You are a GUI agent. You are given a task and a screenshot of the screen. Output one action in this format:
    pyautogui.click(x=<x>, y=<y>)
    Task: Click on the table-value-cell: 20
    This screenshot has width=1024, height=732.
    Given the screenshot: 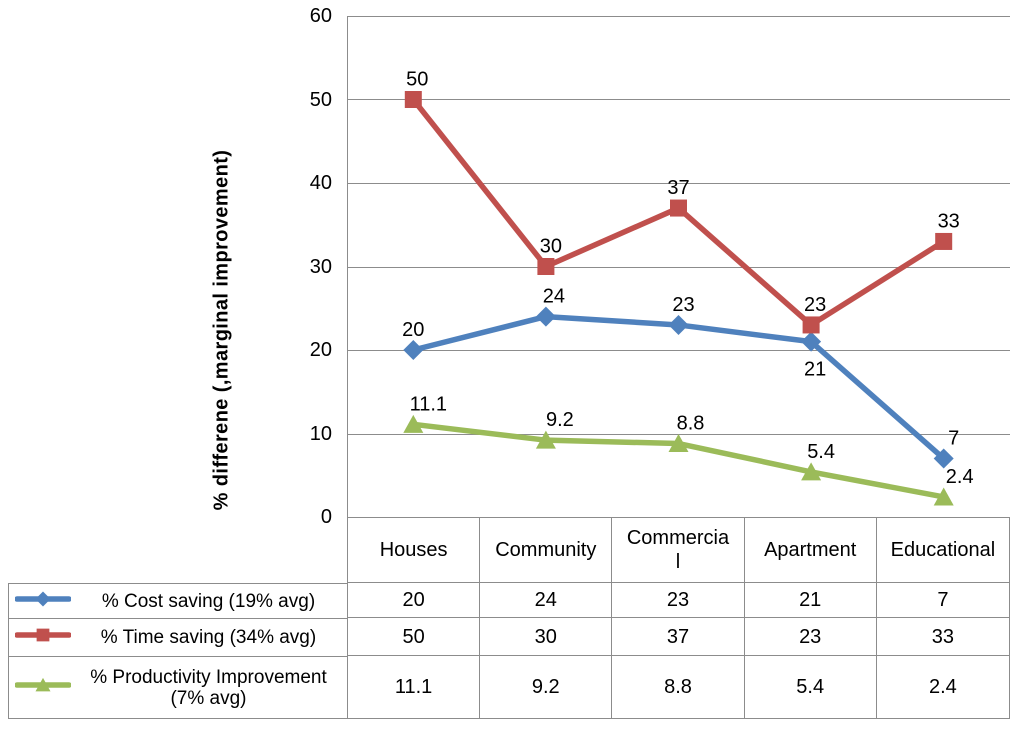 What is the action you would take?
    pyautogui.click(x=414, y=600)
    